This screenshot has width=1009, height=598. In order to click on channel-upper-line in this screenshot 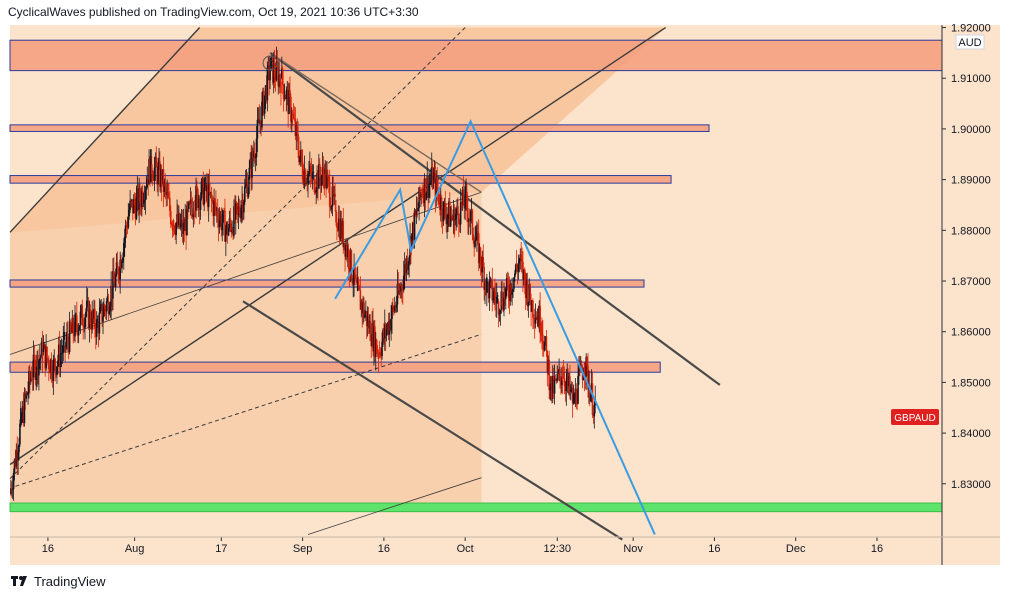, I will do `click(105, 130)`.